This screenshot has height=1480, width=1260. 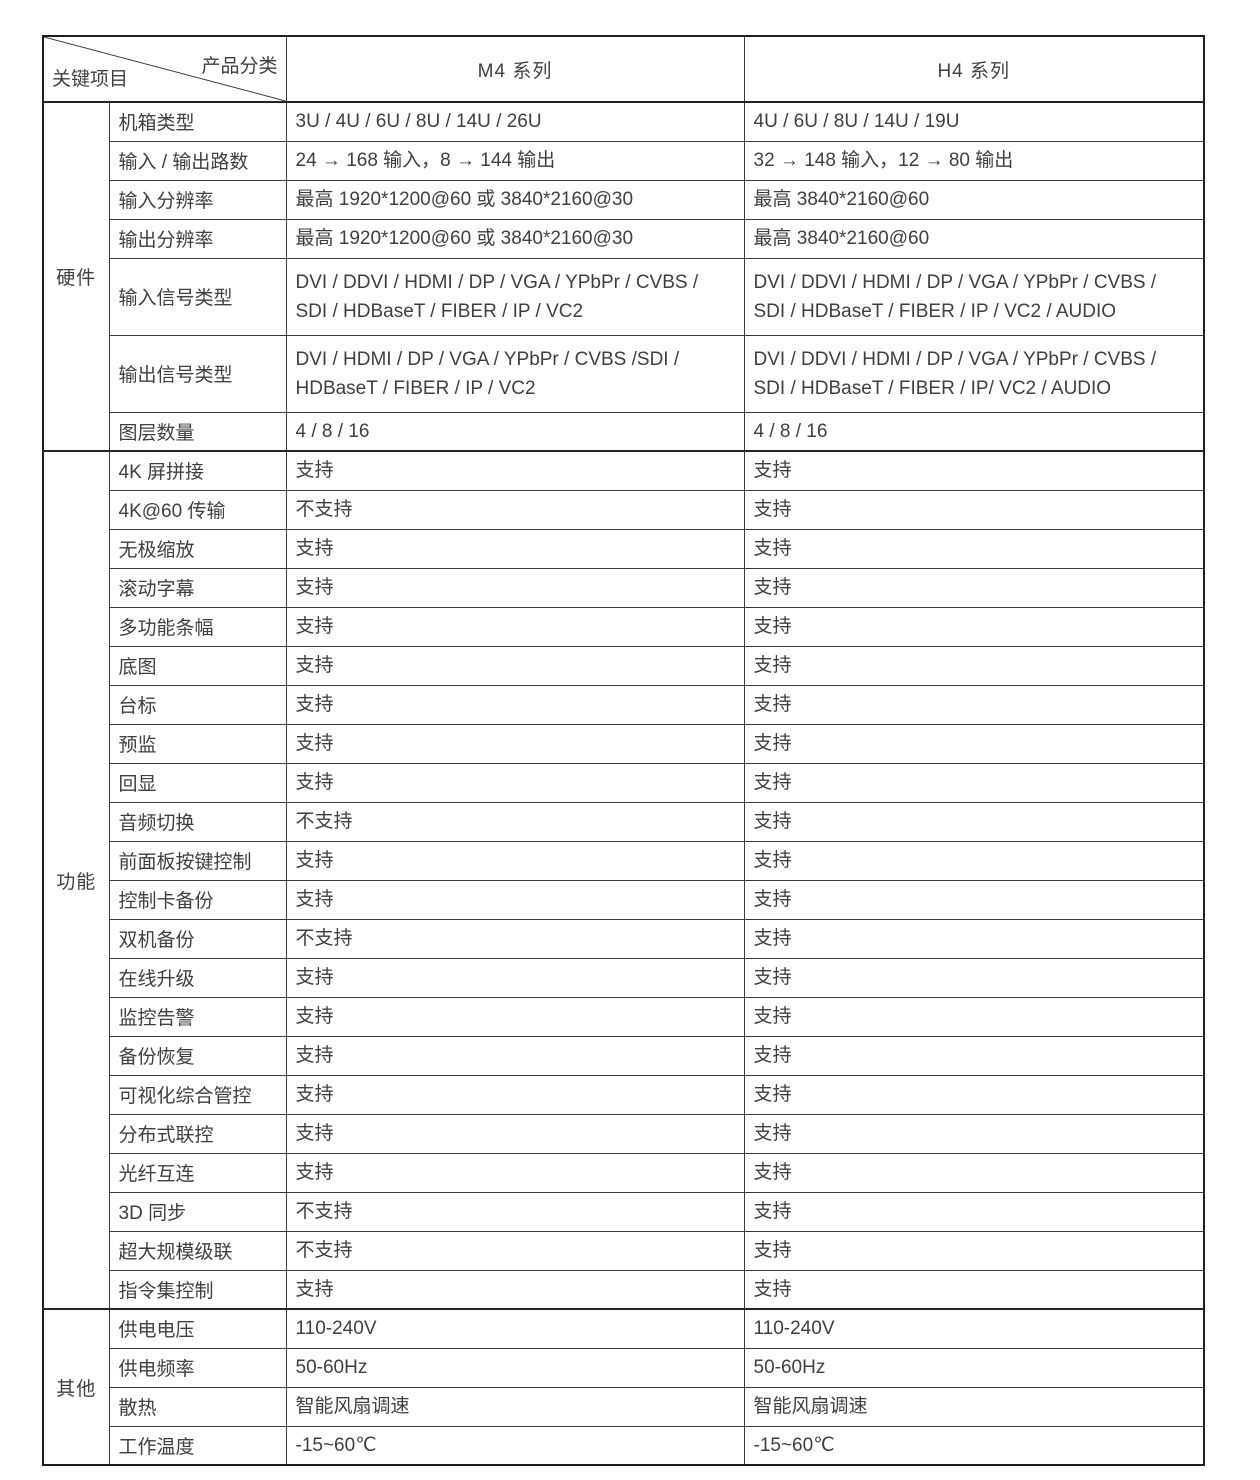 I want to click on corner-label-key-items: 关键项目, so click(x=90, y=79).